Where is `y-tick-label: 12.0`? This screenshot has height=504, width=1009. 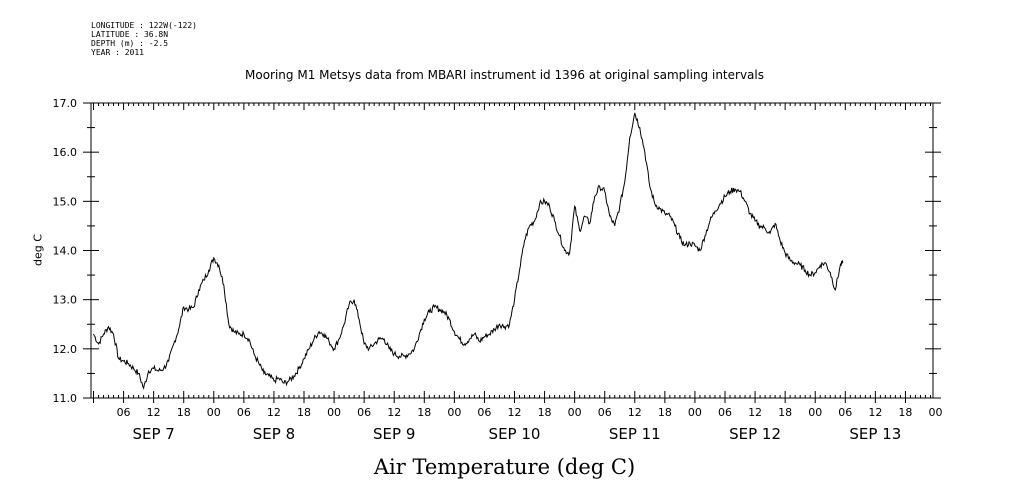 y-tick-label: 12.0 is located at coordinates (65, 349).